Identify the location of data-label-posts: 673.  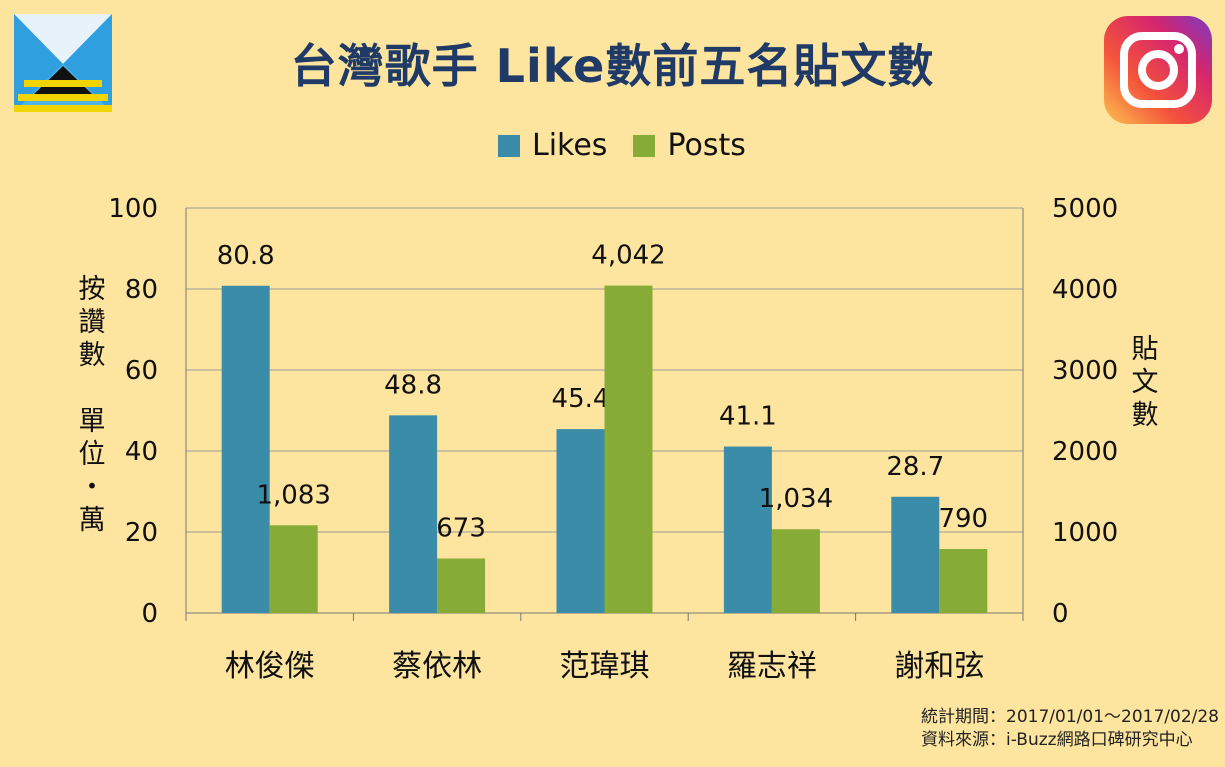
(461, 528).